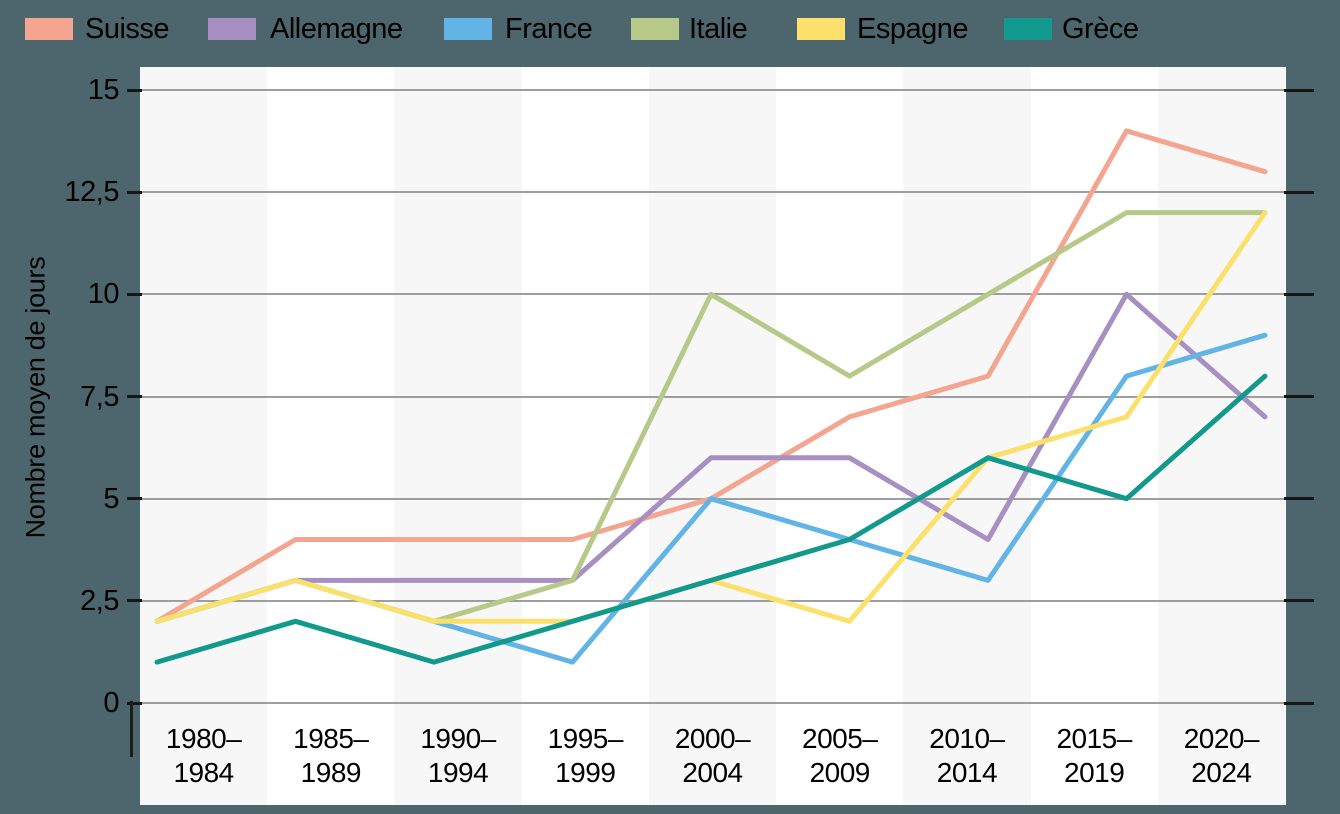 This screenshot has width=1340, height=814. I want to click on legend-label: France, so click(549, 29).